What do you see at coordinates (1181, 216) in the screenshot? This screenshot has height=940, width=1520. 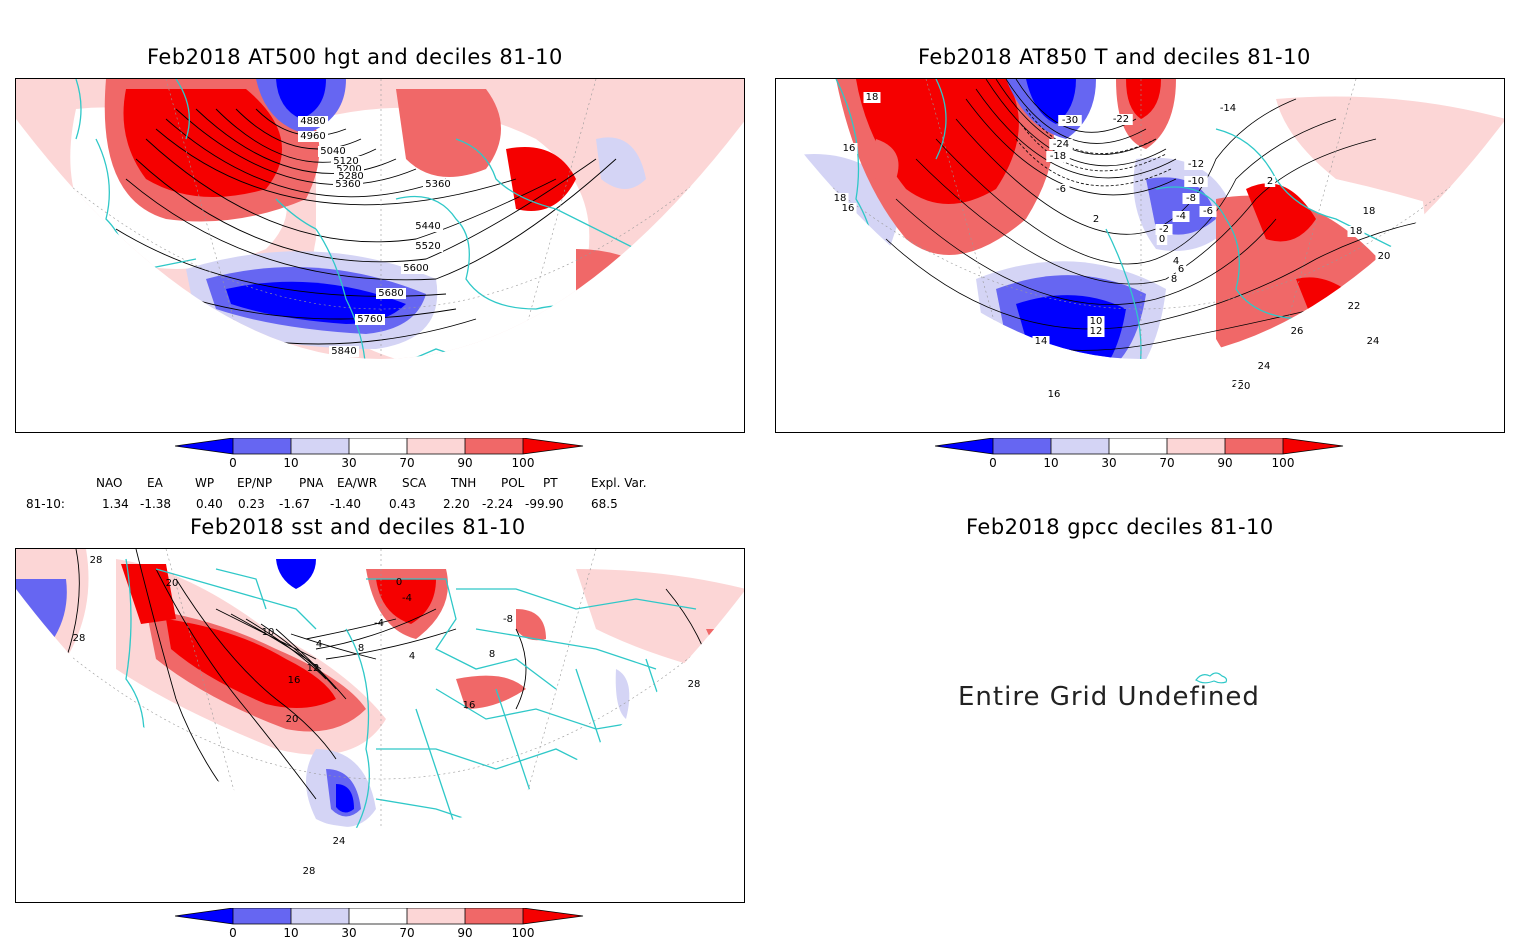 I see `contour-label: -4` at bounding box center [1181, 216].